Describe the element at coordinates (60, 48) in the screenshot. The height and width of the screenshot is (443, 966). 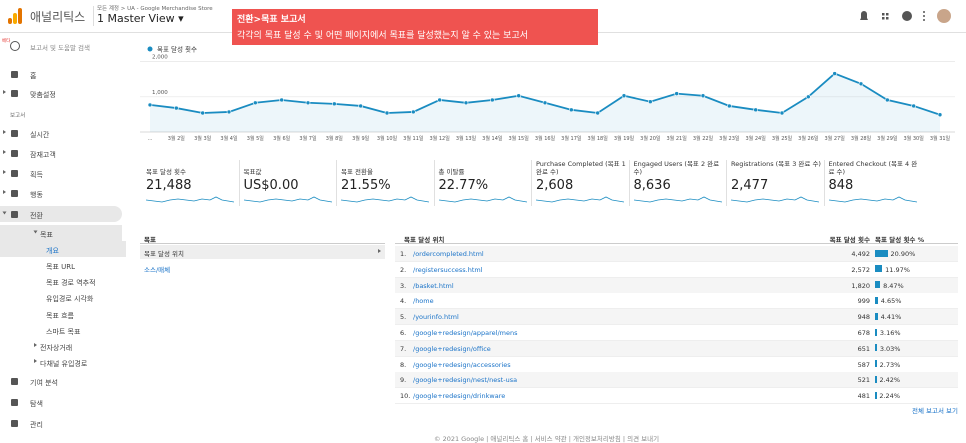
I see `search-box: 보고서 및 도움말 검색` at that location.